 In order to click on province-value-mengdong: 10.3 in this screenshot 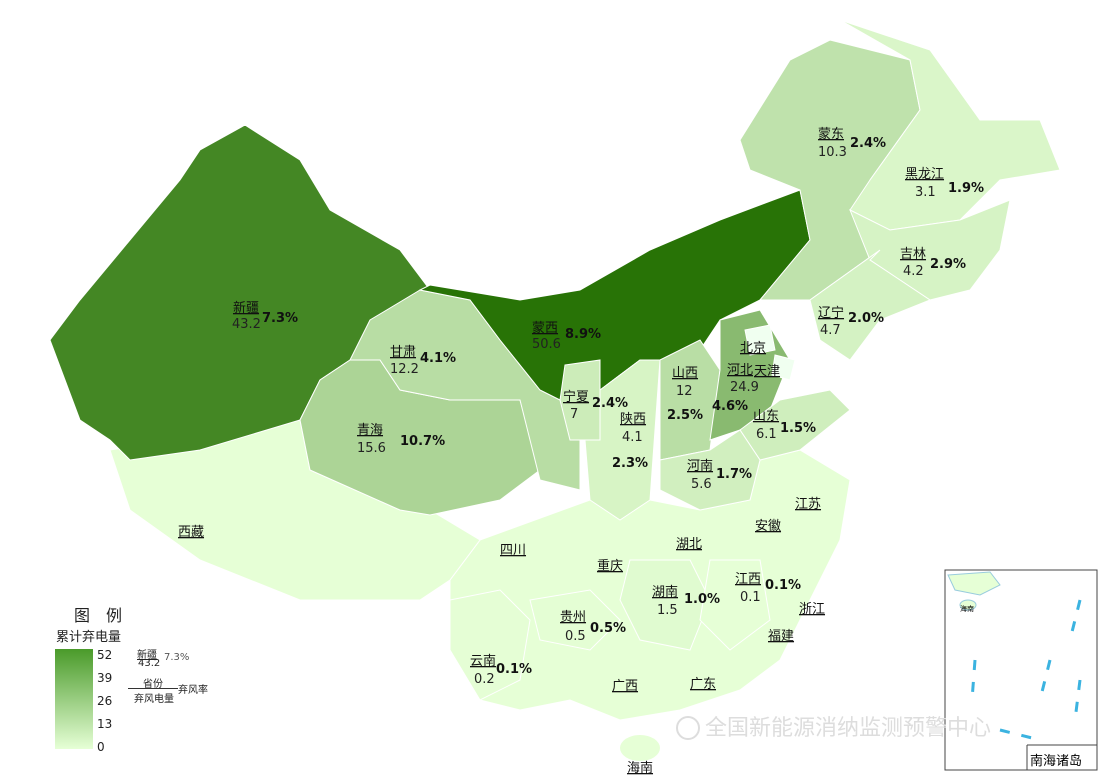, I will do `click(832, 152)`.